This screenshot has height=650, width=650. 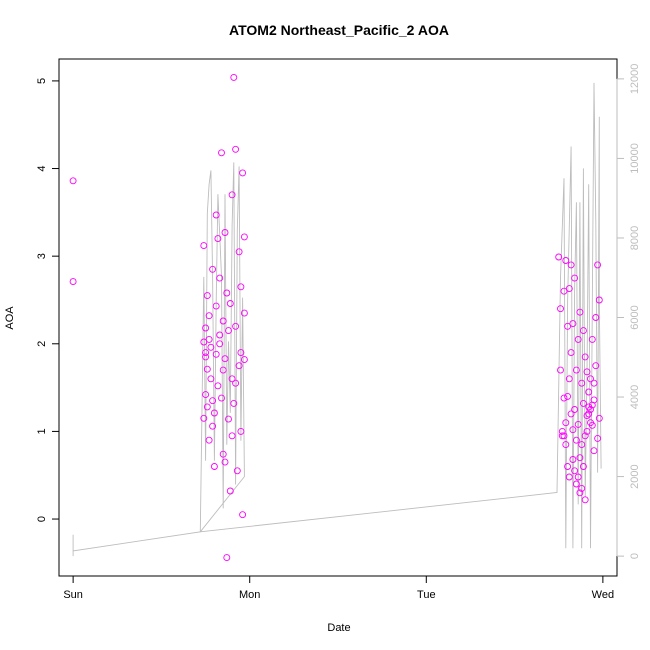 I want to click on y-tick-label: 2, so click(x=42, y=344).